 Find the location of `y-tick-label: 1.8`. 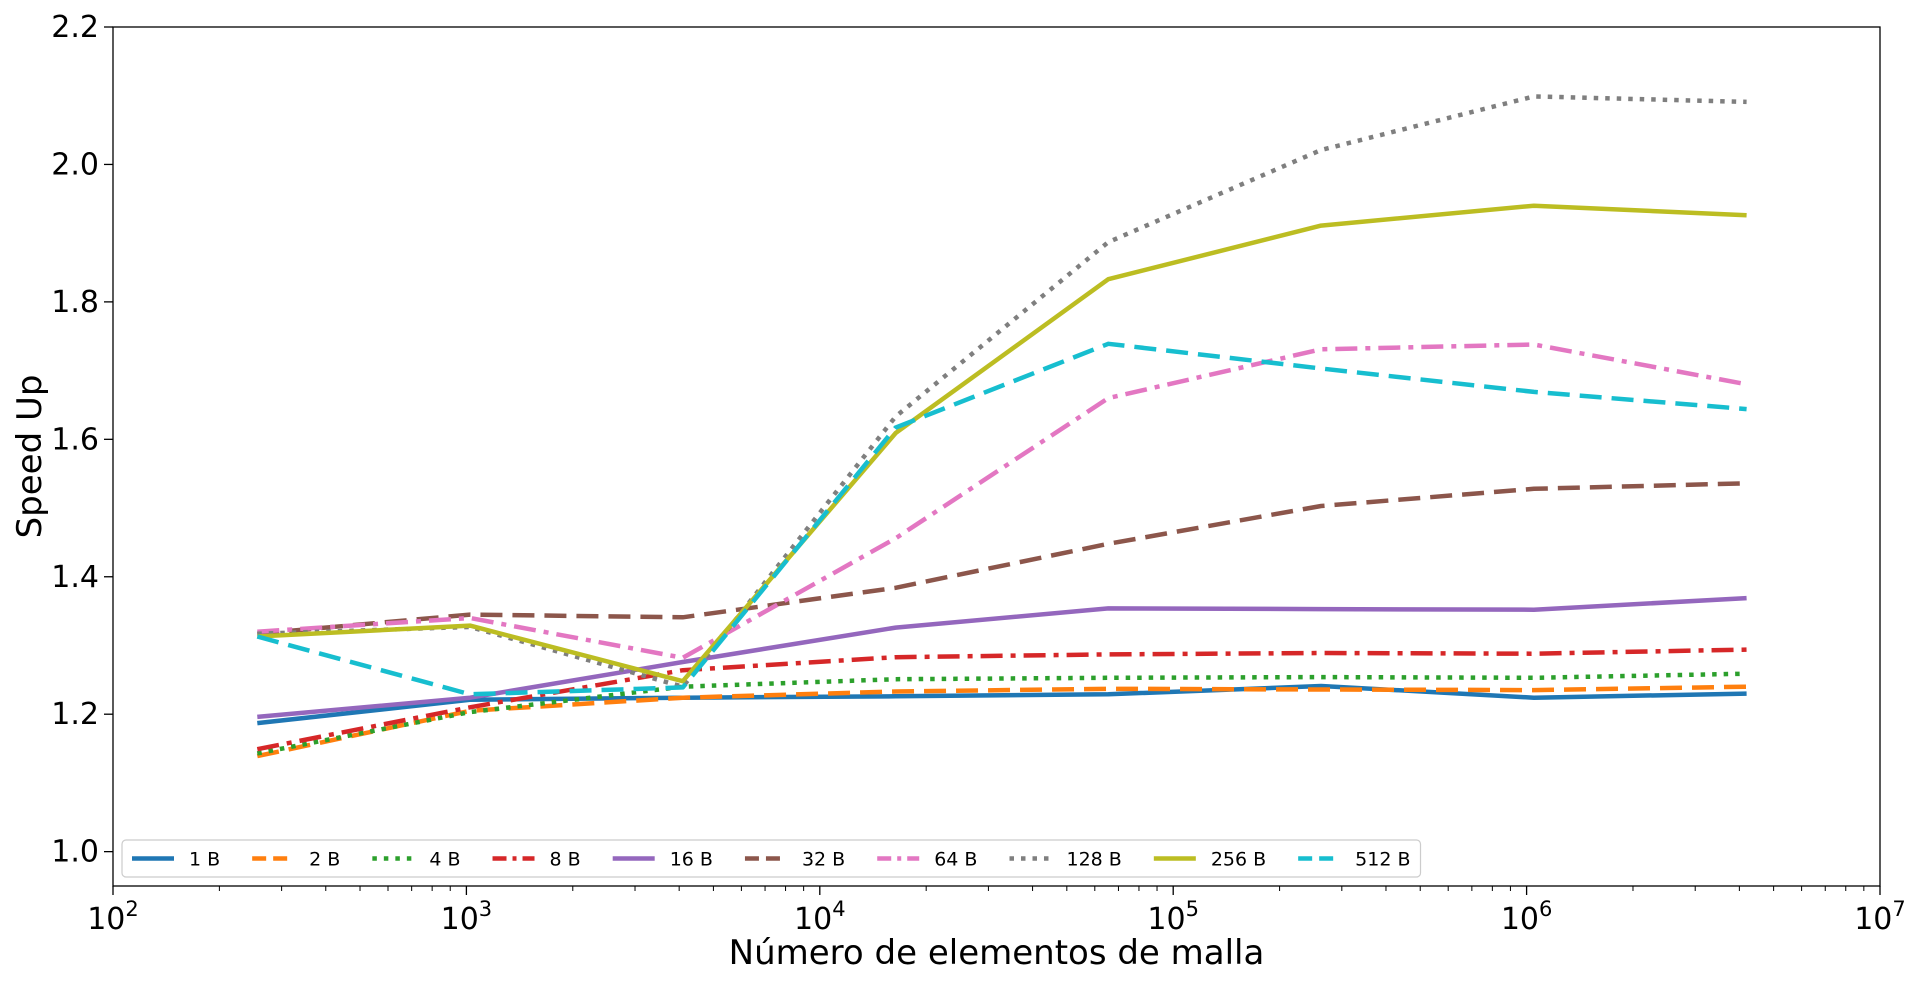

y-tick-label: 1.8 is located at coordinates (75, 302).